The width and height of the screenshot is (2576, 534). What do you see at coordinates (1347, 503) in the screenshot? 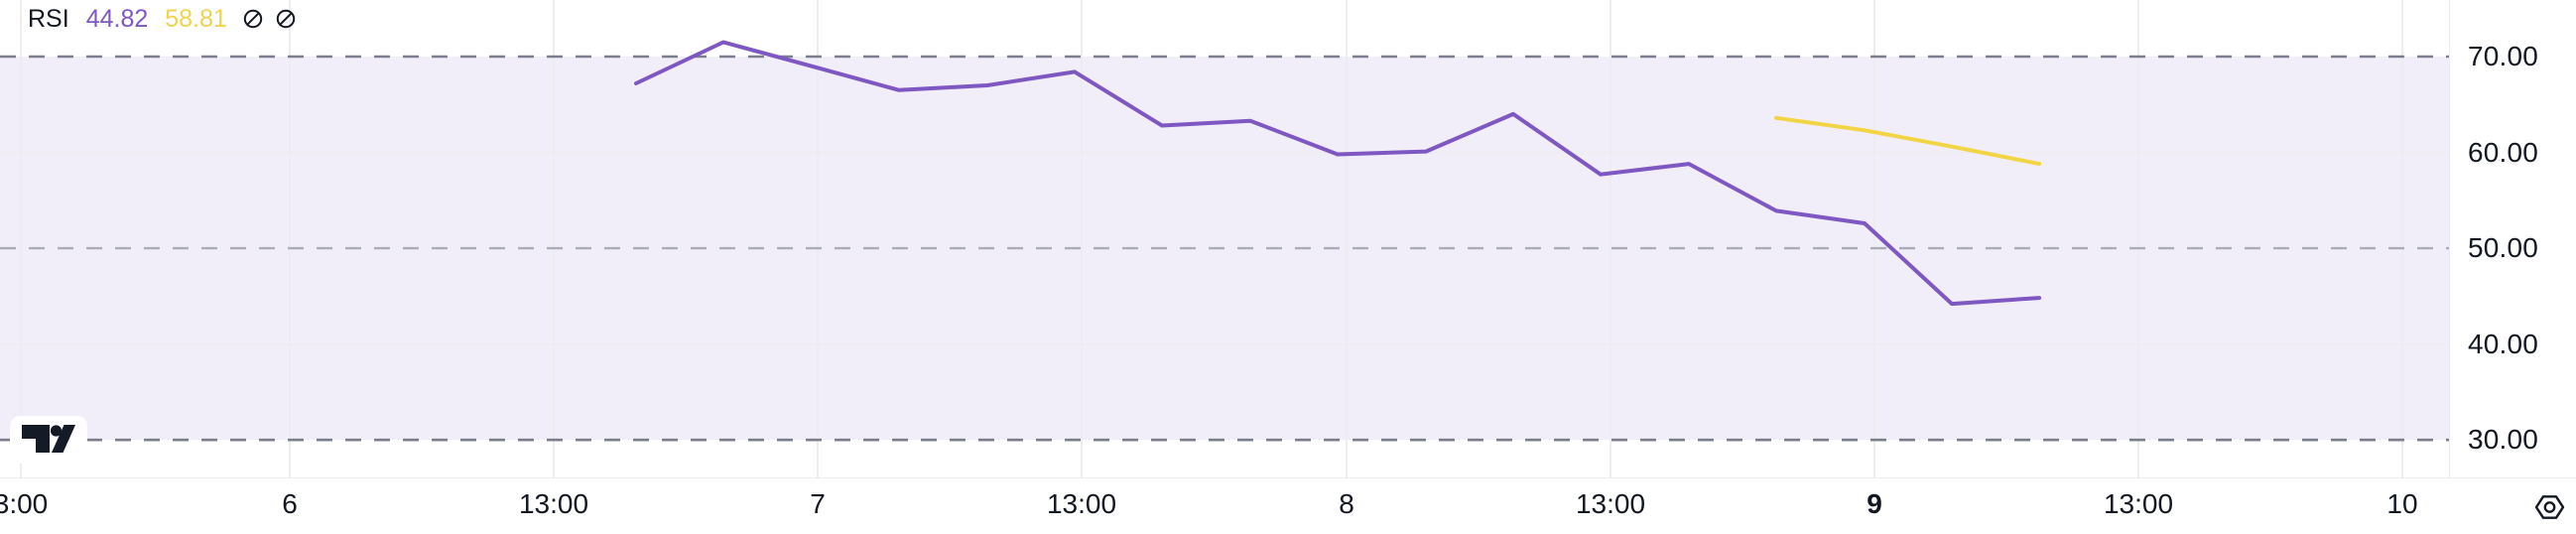
I see `time-axis-label: 8` at bounding box center [1347, 503].